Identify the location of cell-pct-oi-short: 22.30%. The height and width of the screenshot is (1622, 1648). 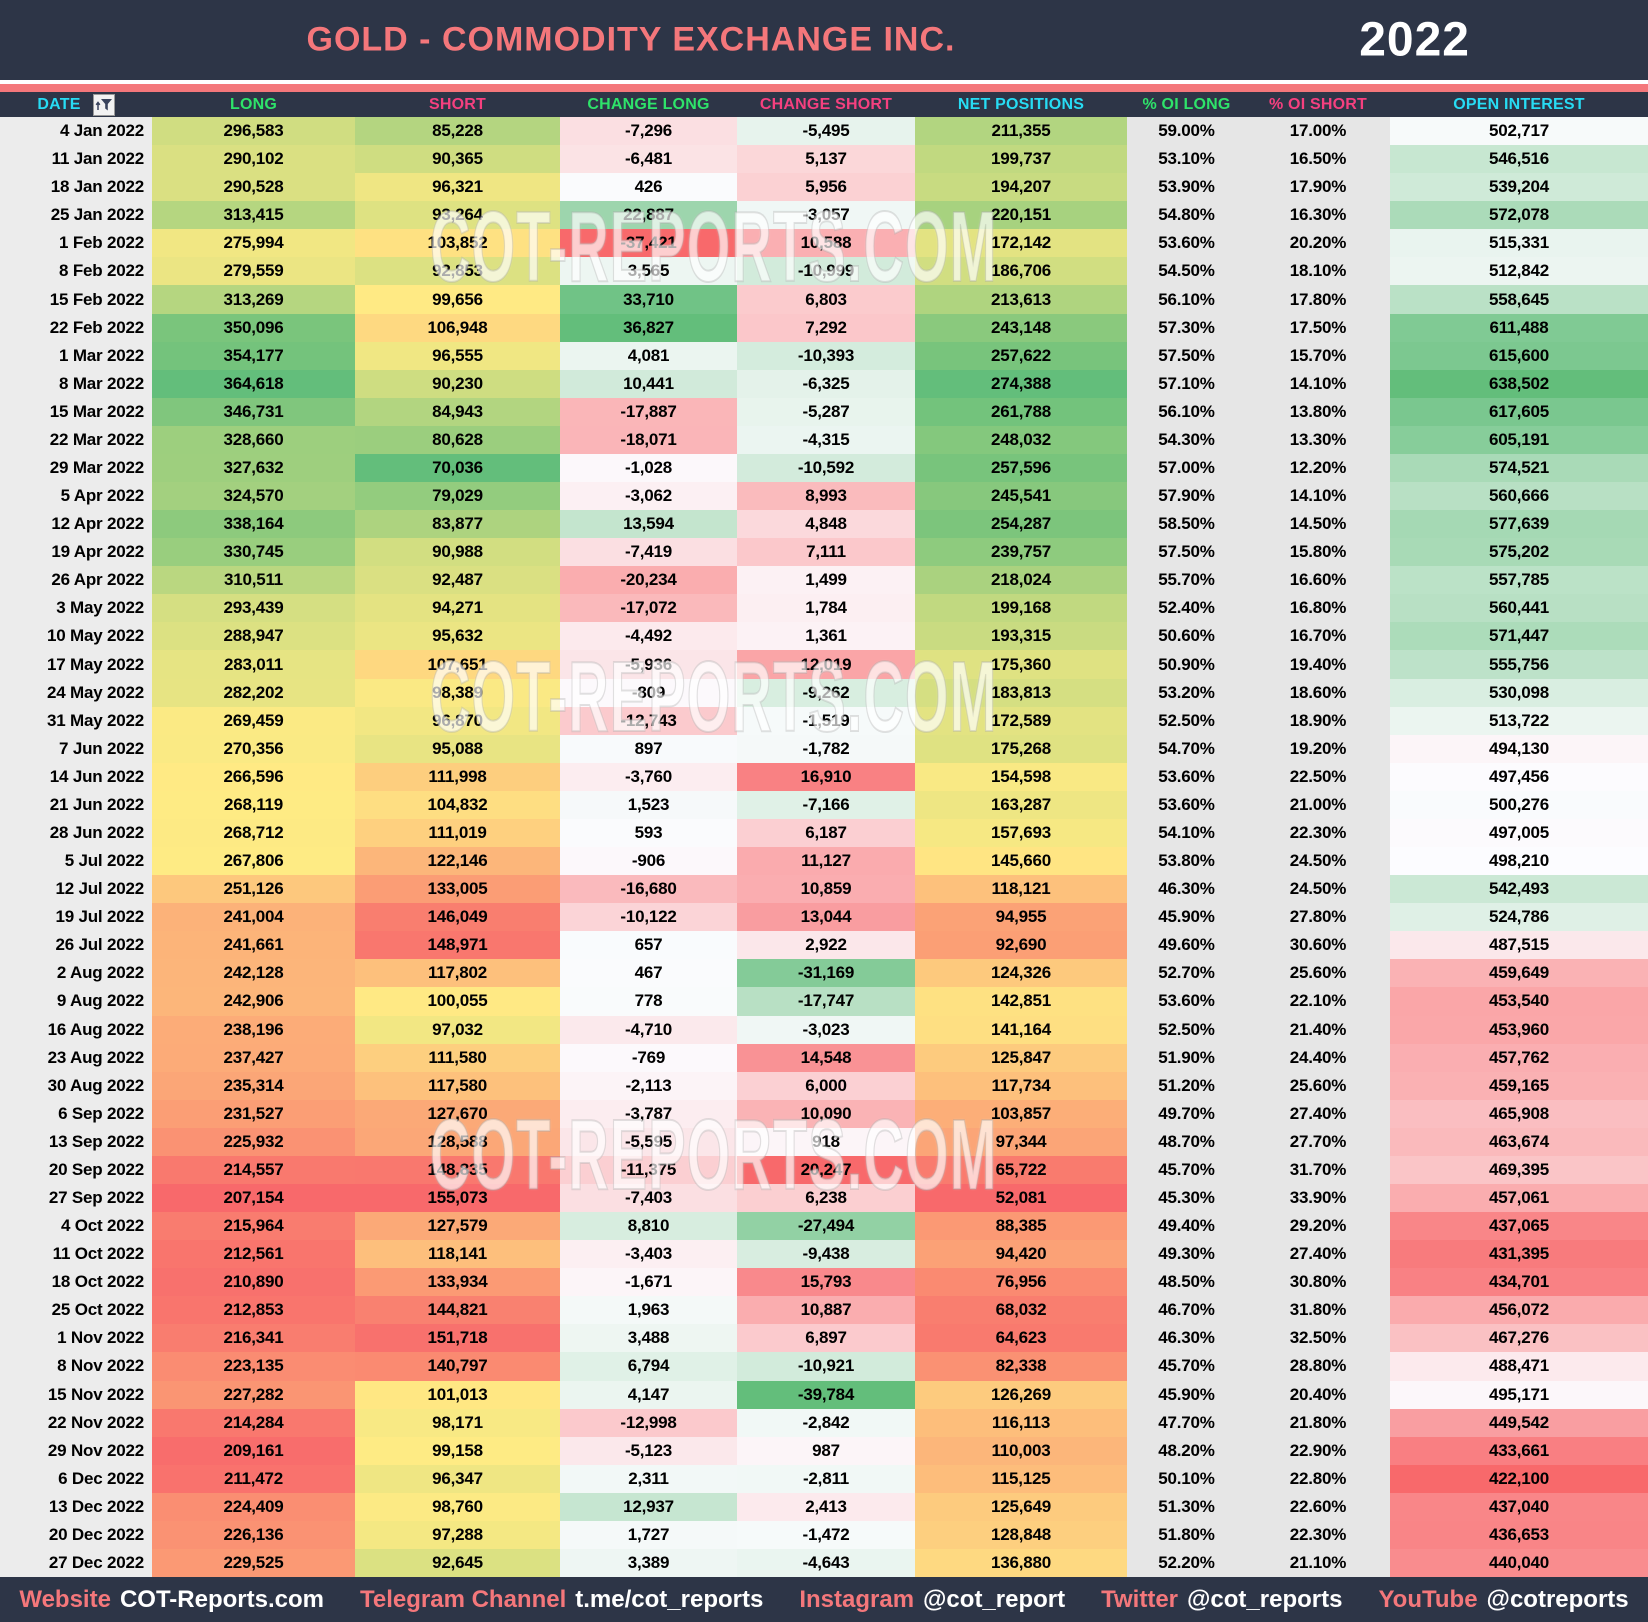
(1318, 1534).